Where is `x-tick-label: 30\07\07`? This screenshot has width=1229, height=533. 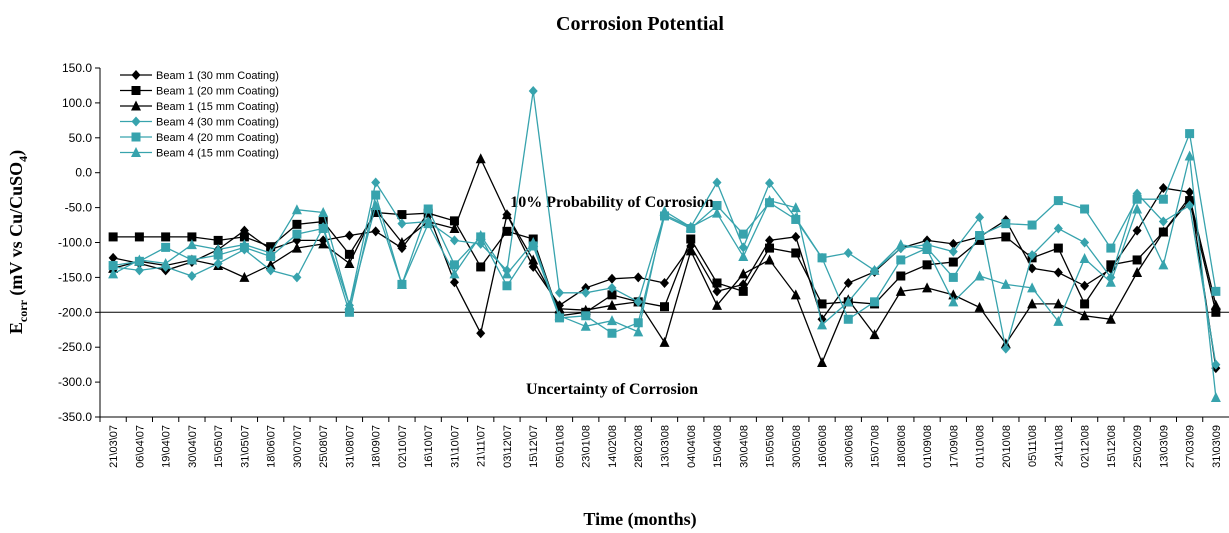
x-tick-label: 30\07\07 is located at coordinates (298, 446).